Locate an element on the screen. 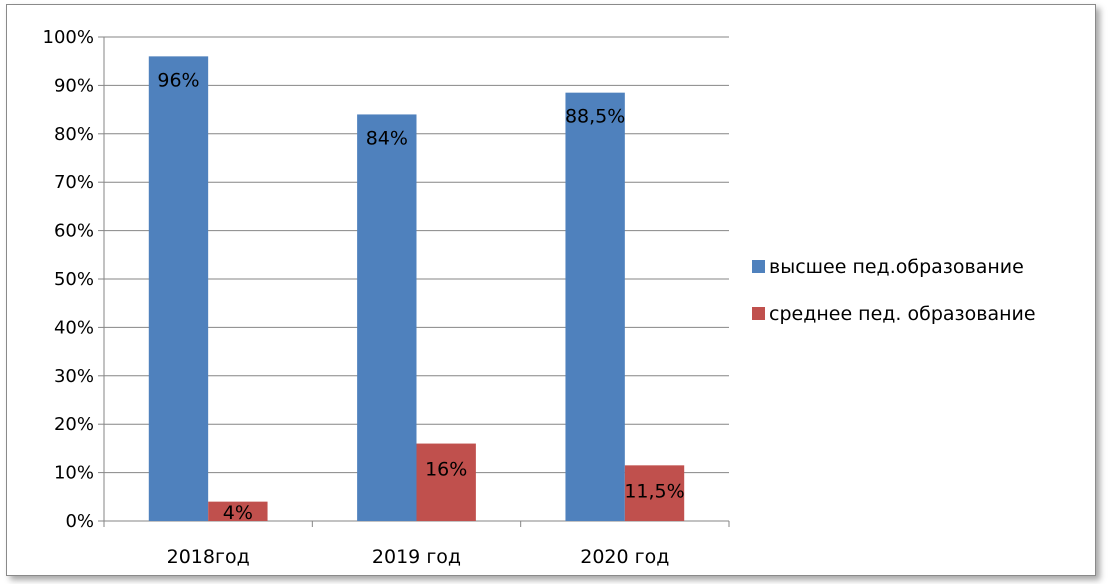  y-tick-label: 90% is located at coordinates (74, 85).